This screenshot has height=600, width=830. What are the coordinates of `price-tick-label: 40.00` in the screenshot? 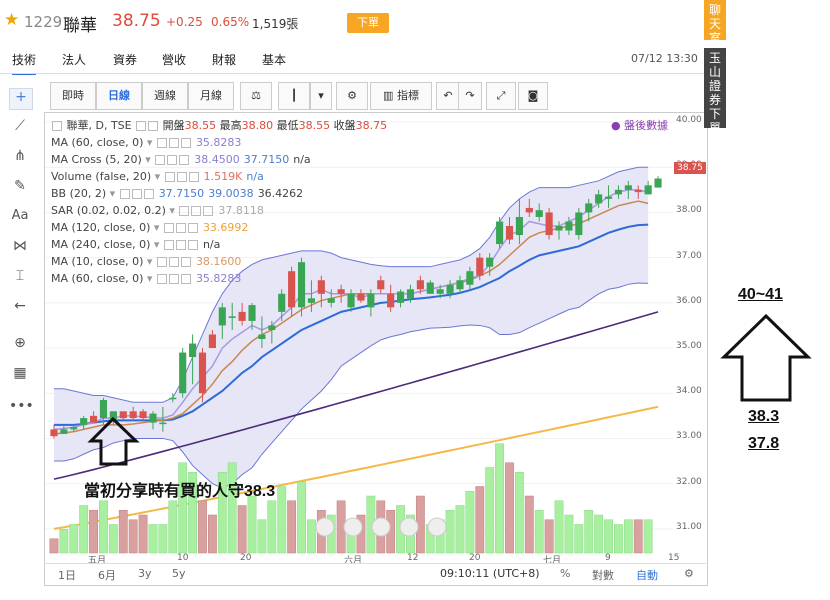 It's located at (689, 120).